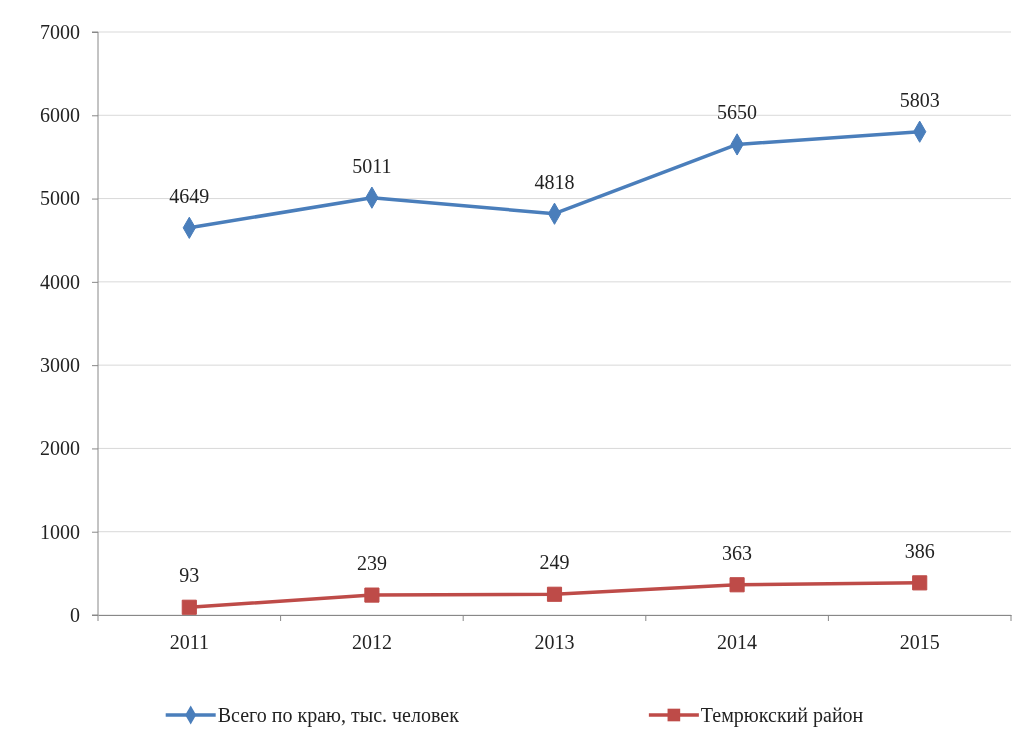  What do you see at coordinates (60, 115) in the screenshot?
I see `y-tick-label: 6000` at bounding box center [60, 115].